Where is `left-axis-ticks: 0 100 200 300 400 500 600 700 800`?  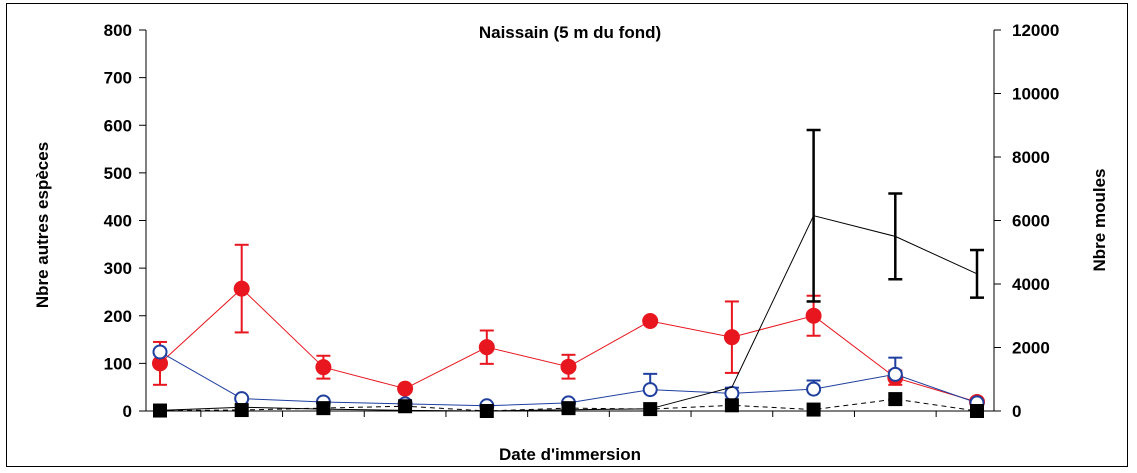
left-axis-ticks: 0 100 200 300 400 500 600 700 800 is located at coordinates (125, 221).